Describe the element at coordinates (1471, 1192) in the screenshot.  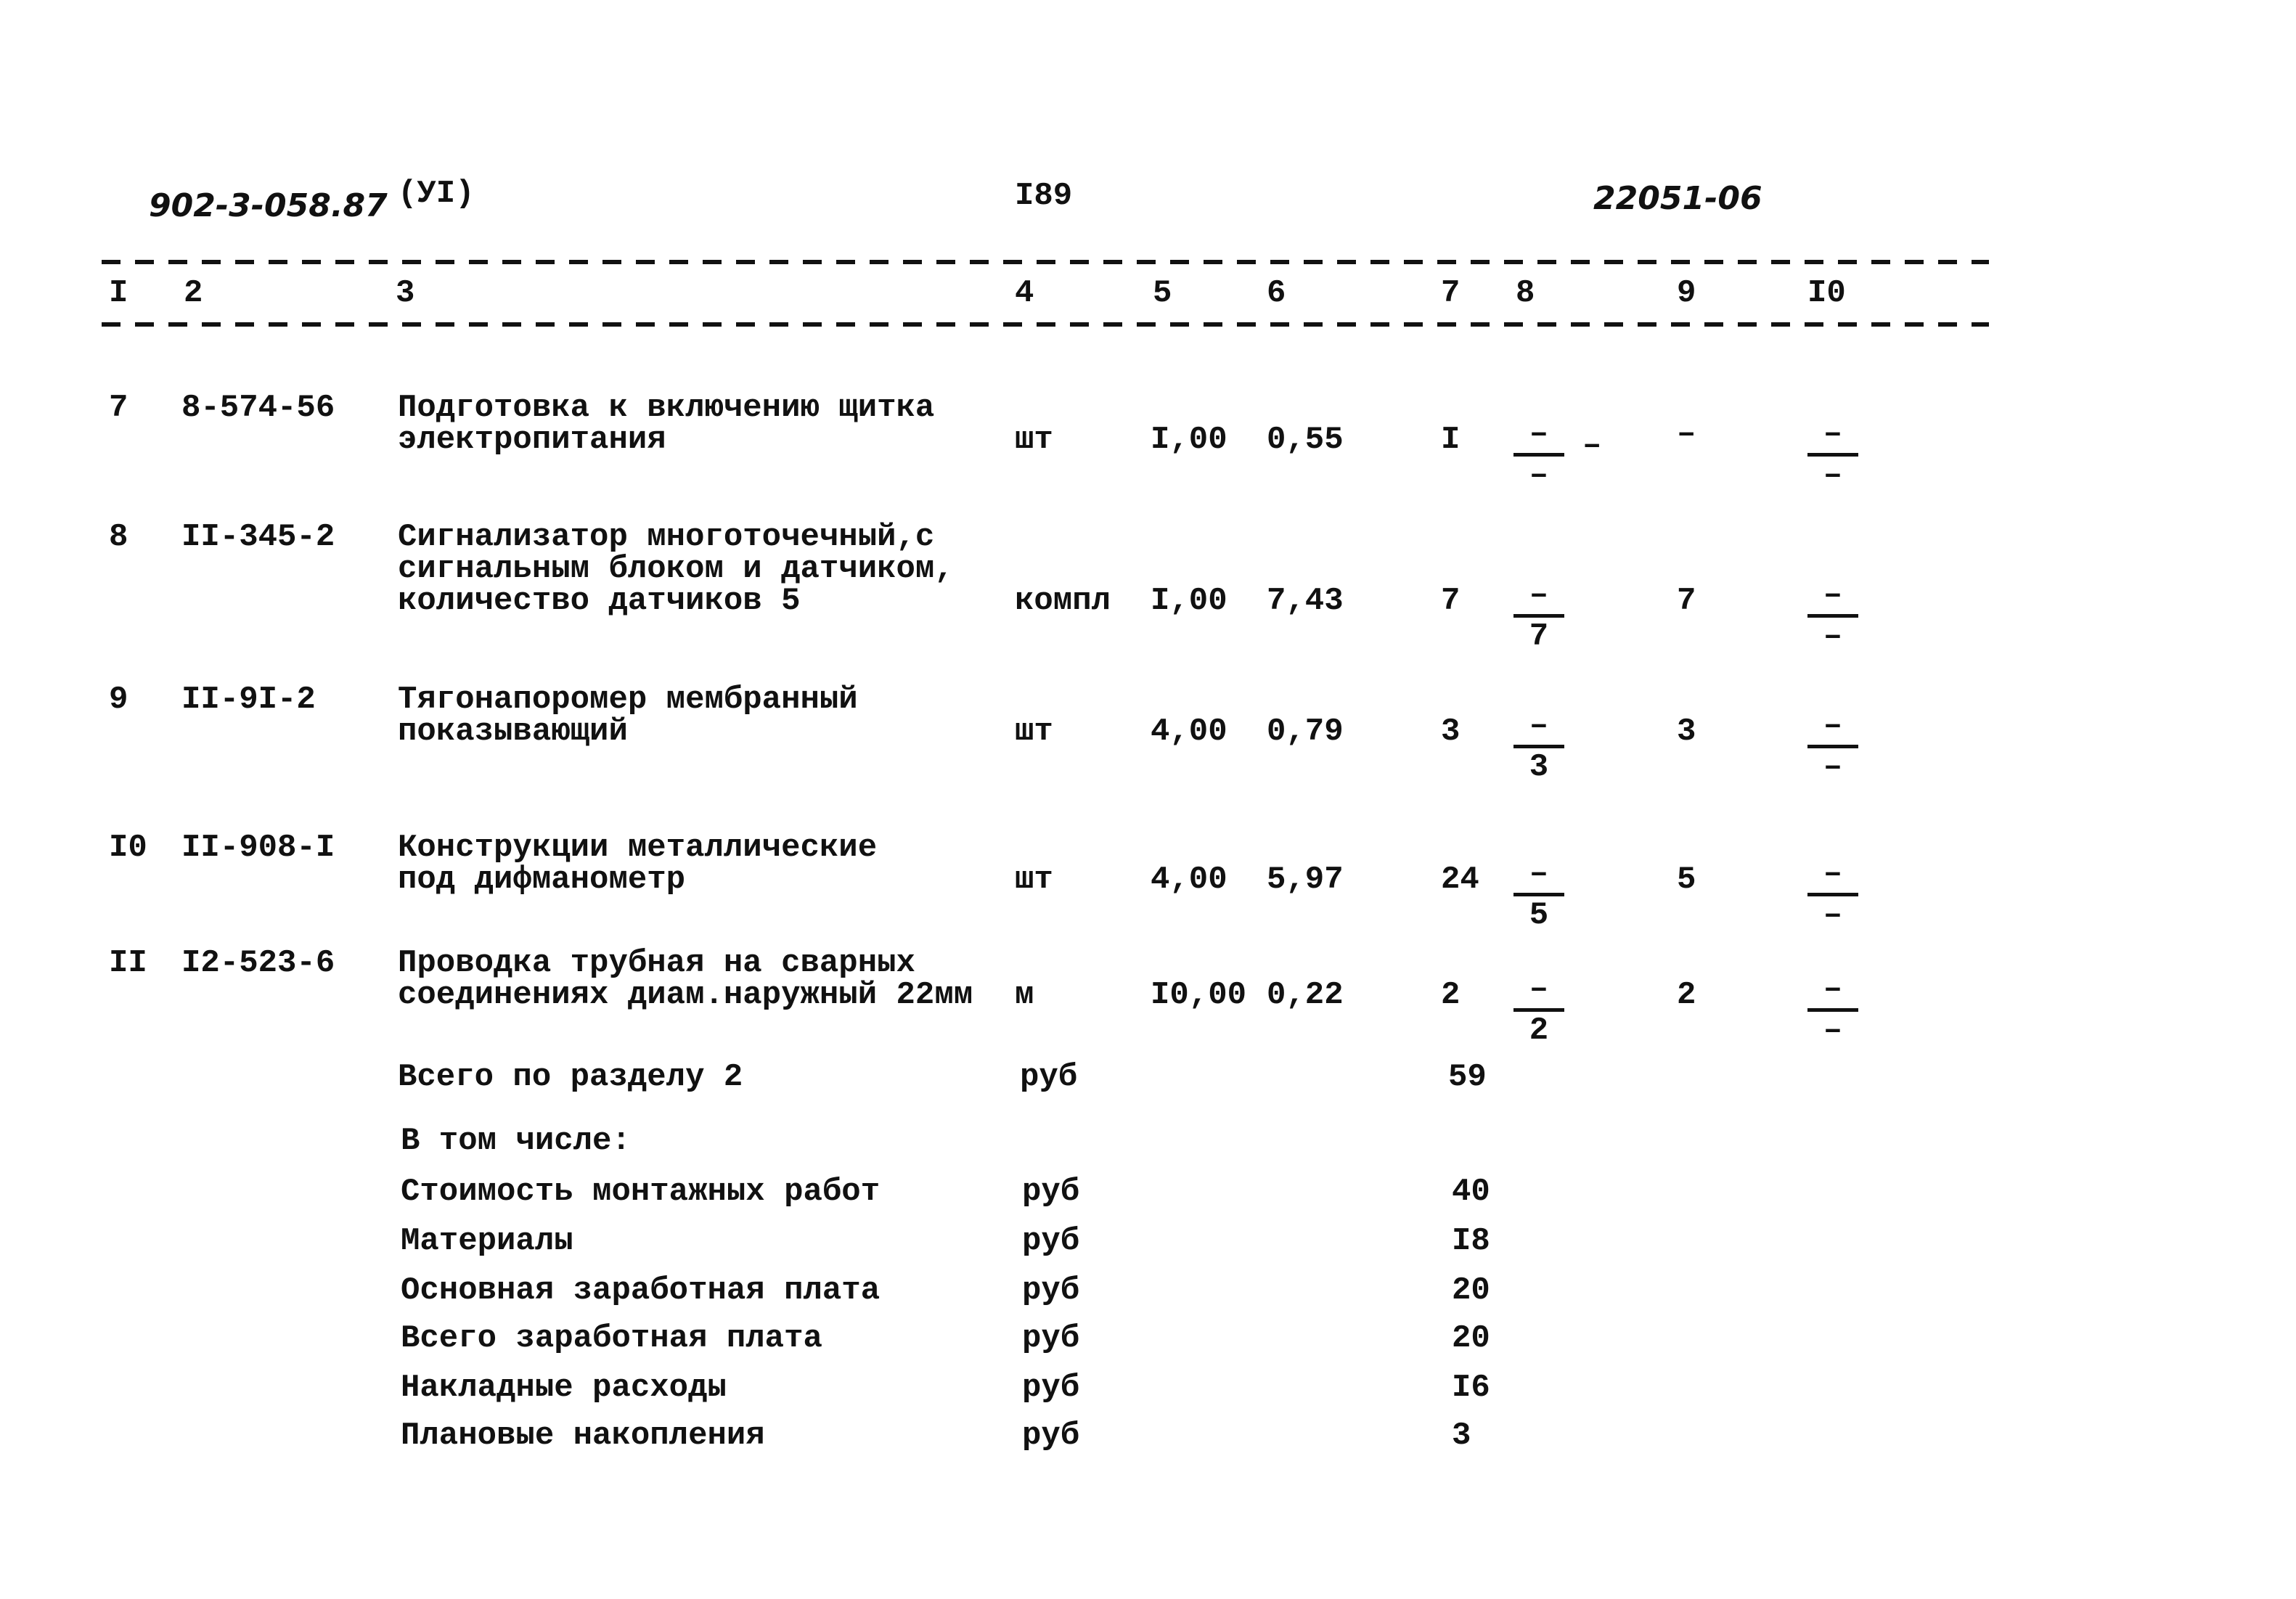
I see `breakdown-value: 40` at that location.